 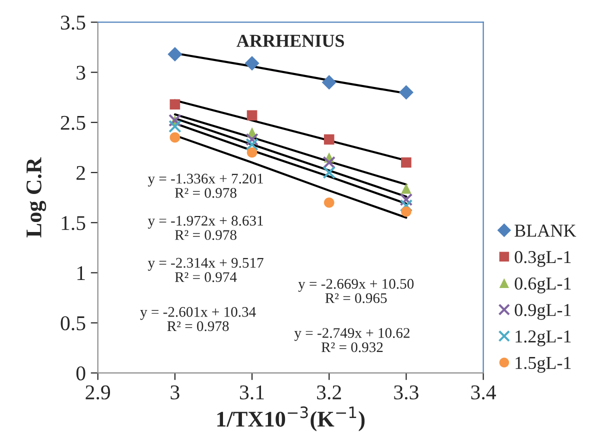 What do you see at coordinates (542, 312) in the screenshot?
I see `legend-label: 0.9gL-1` at bounding box center [542, 312].